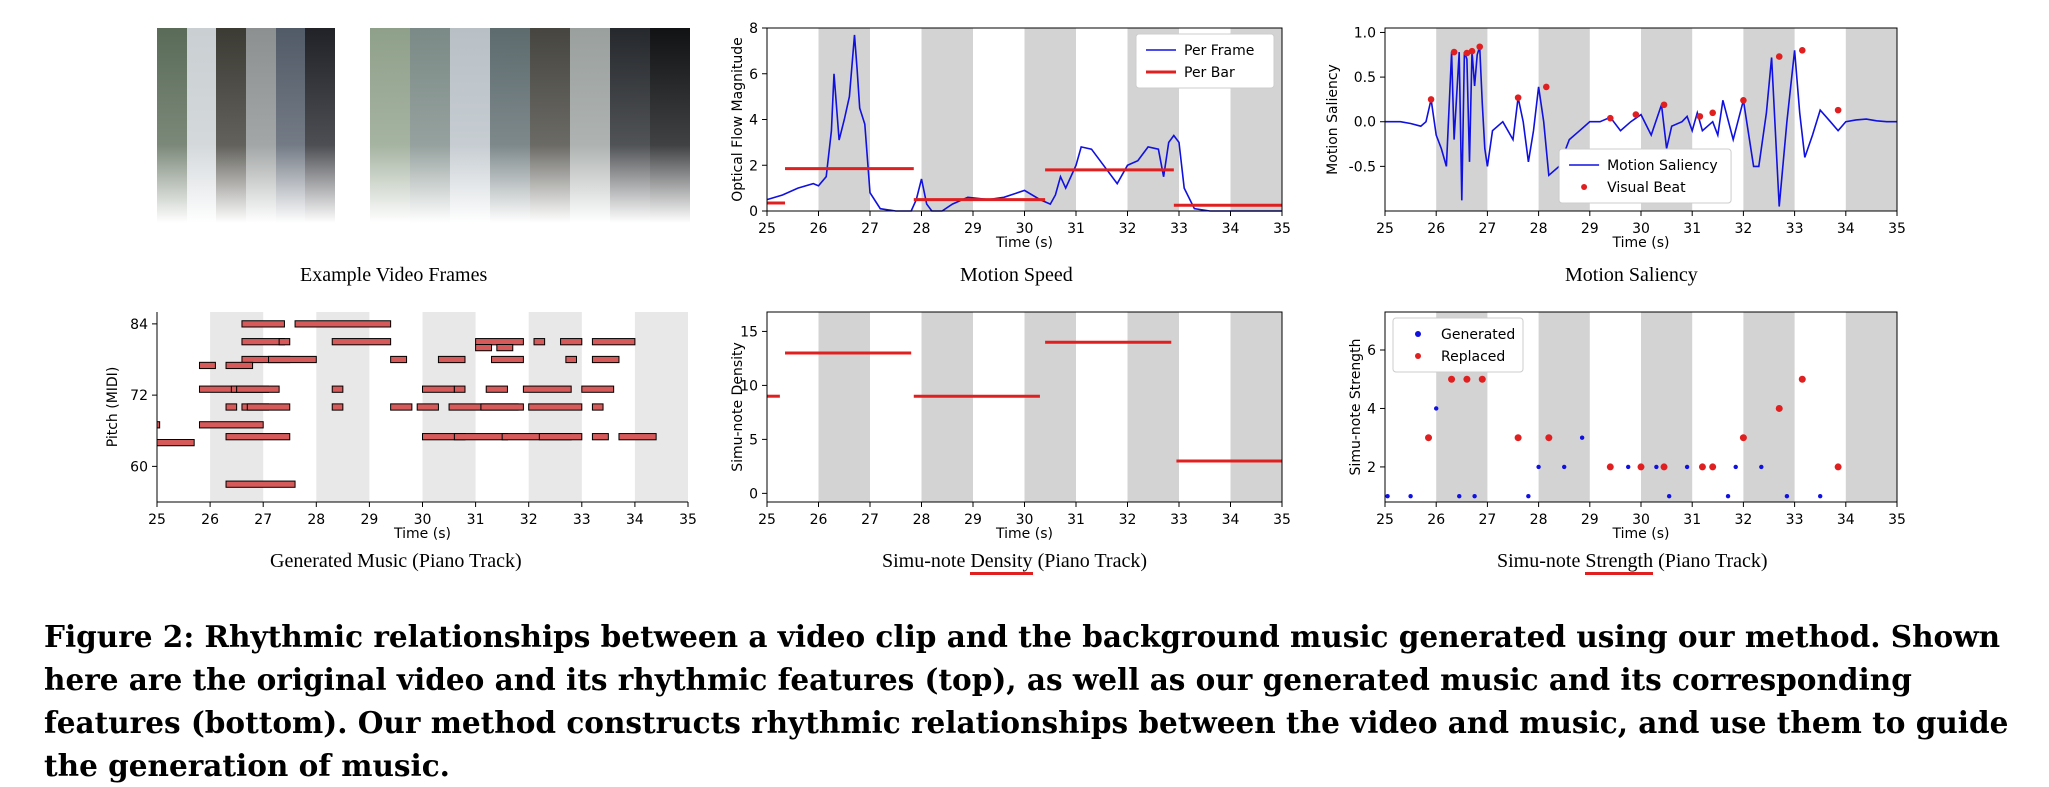 The height and width of the screenshot is (787, 2049). Describe the element at coordinates (139, 325) in the screenshot. I see `y-tick-label: 84` at that location.